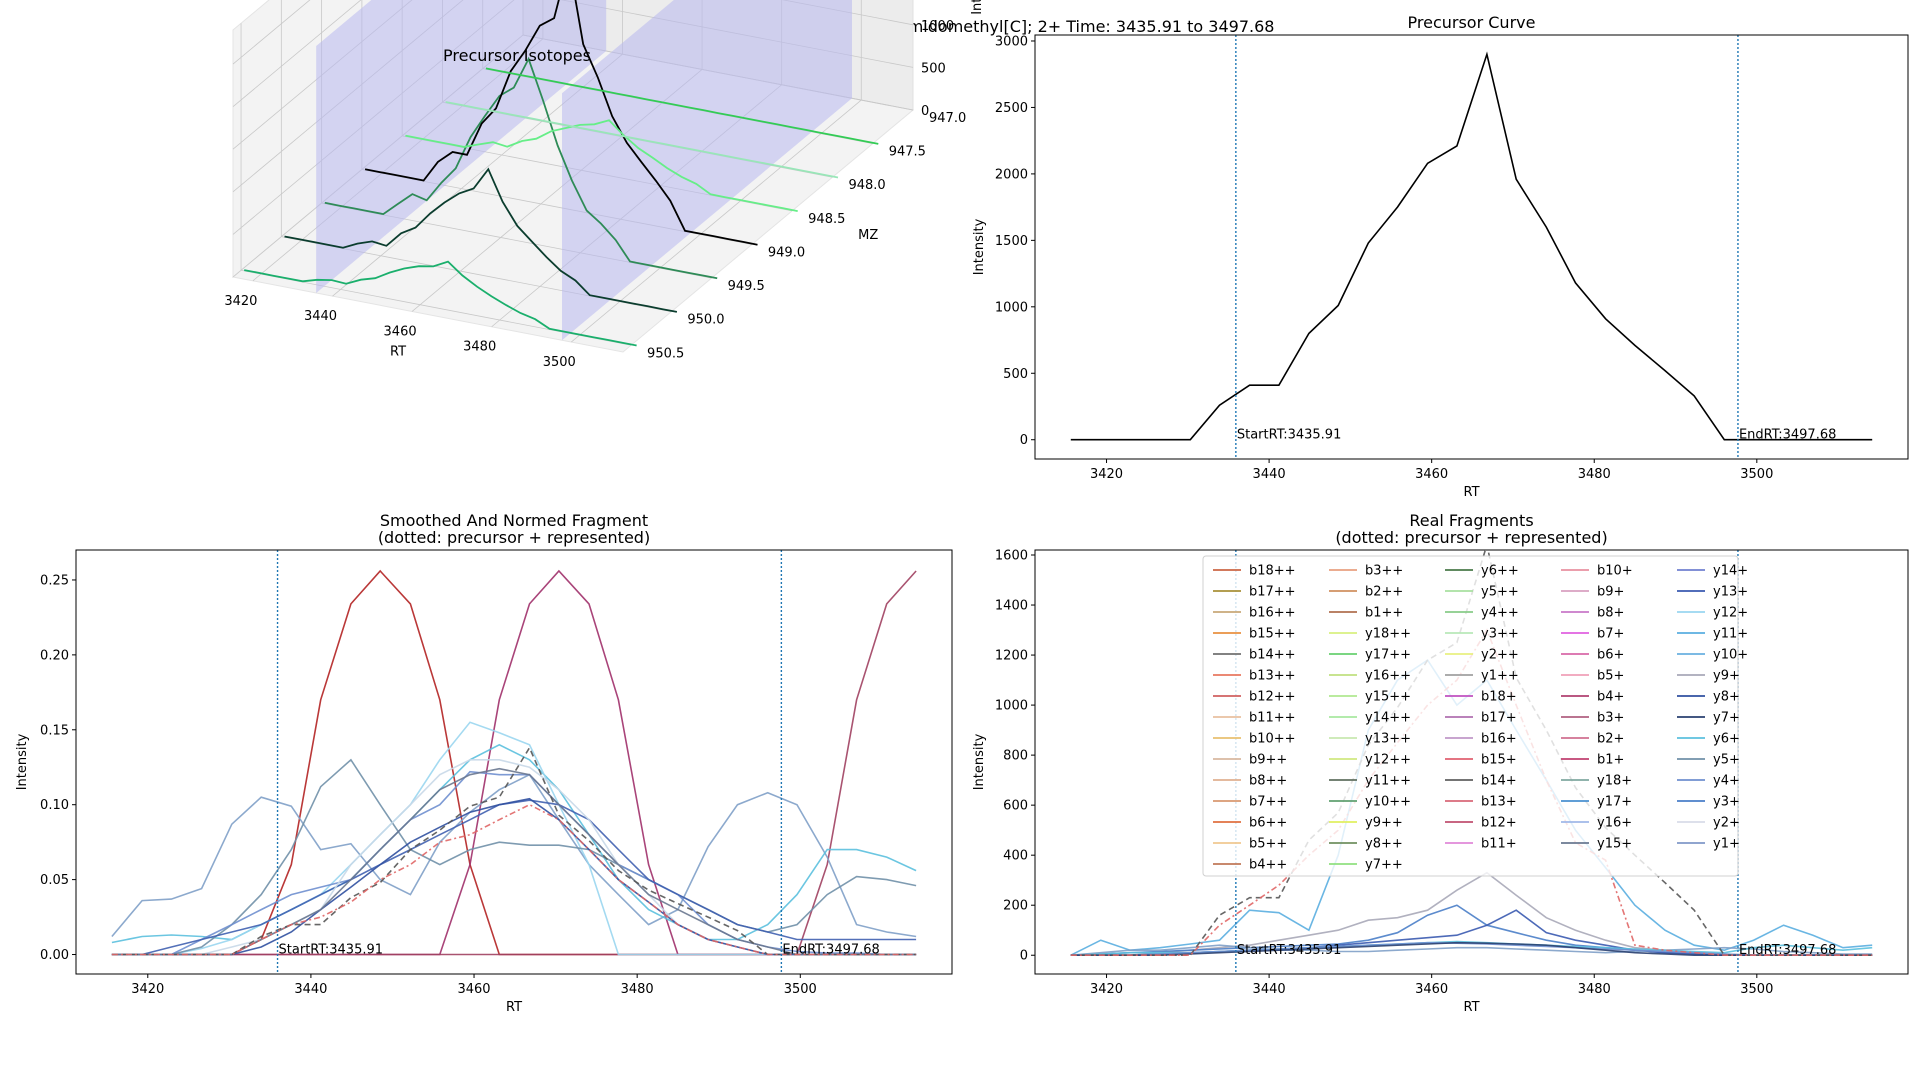 The image size is (1920, 1080). I want to click on legend-label: y14+, so click(1730, 571).